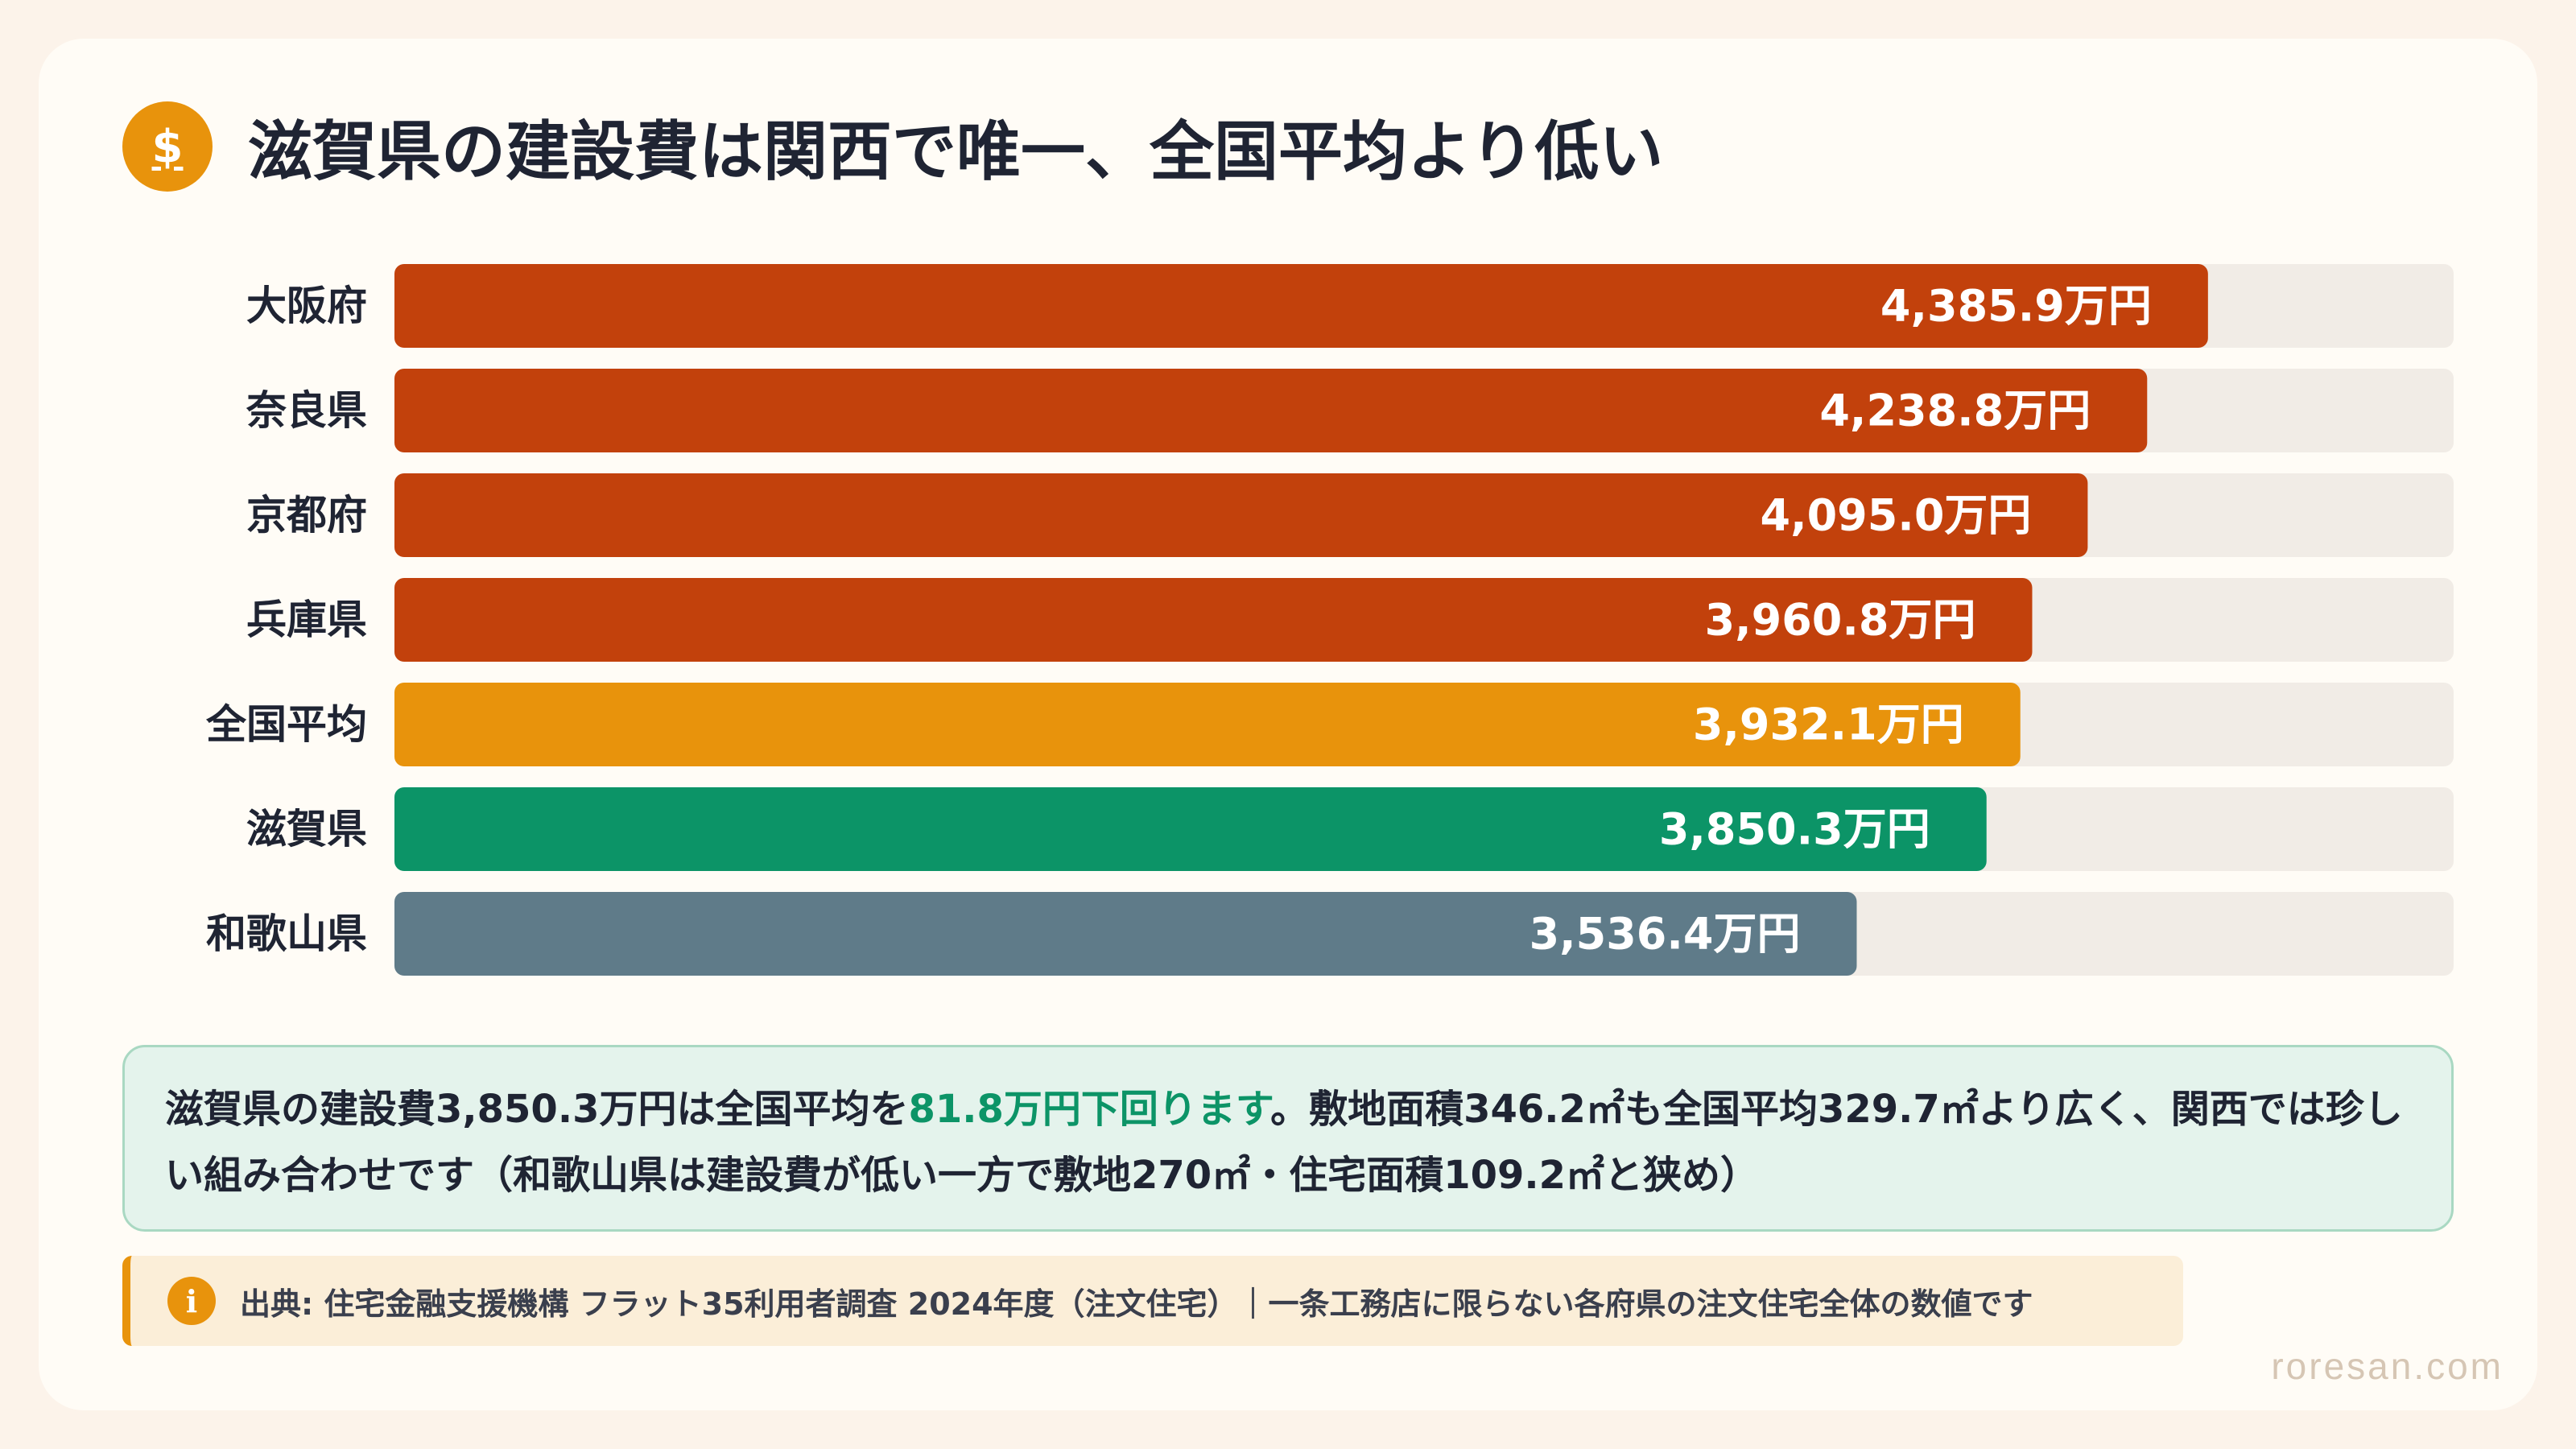 The height and width of the screenshot is (1449, 2576). Describe the element at coordinates (956, 151) in the screenshot. I see `page-title: 滋賀県の建設費は関西で唯一、全国平均より低い` at that location.